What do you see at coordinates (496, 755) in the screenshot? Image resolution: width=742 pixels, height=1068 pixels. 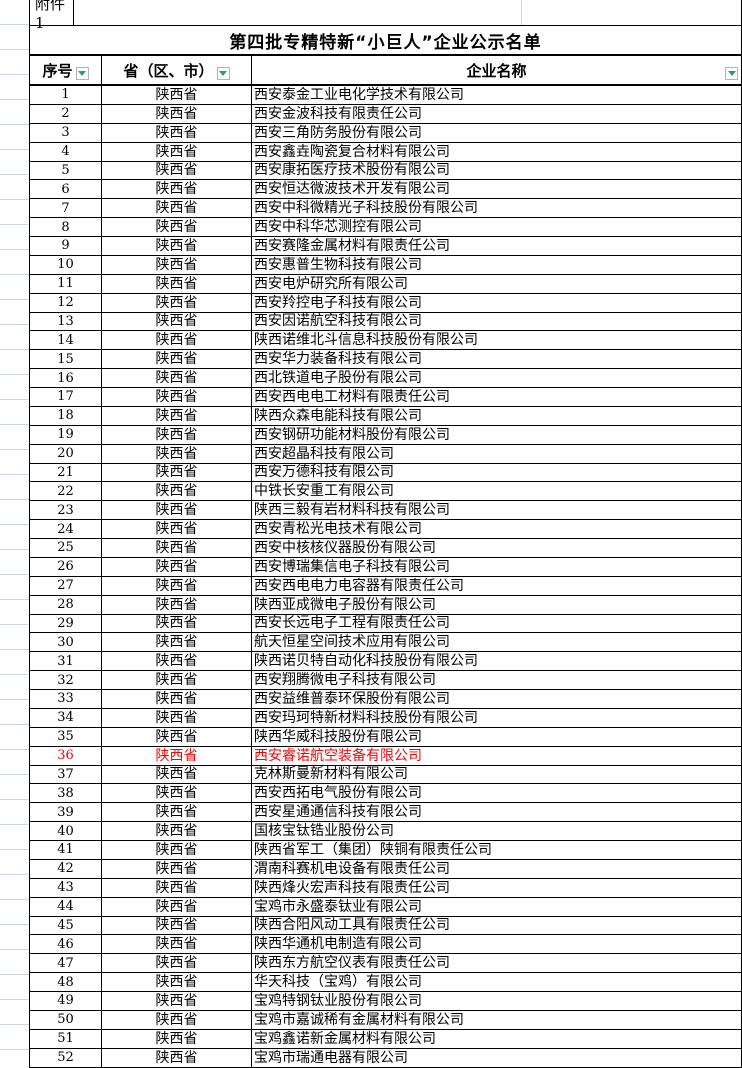 I see `cell-company-name: 西安睿诺航空装备有限公司` at bounding box center [496, 755].